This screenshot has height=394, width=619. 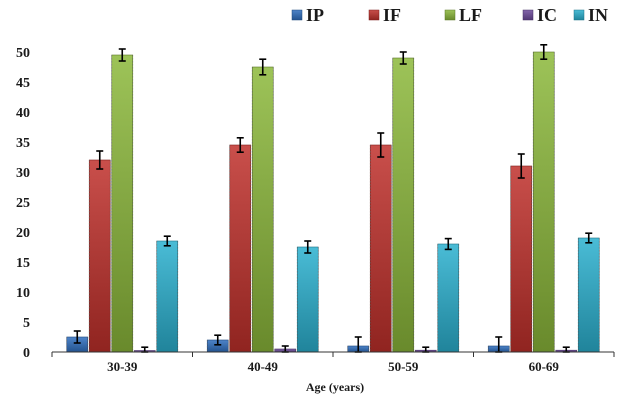 I want to click on legend-item-lf: LF, so click(x=463, y=15).